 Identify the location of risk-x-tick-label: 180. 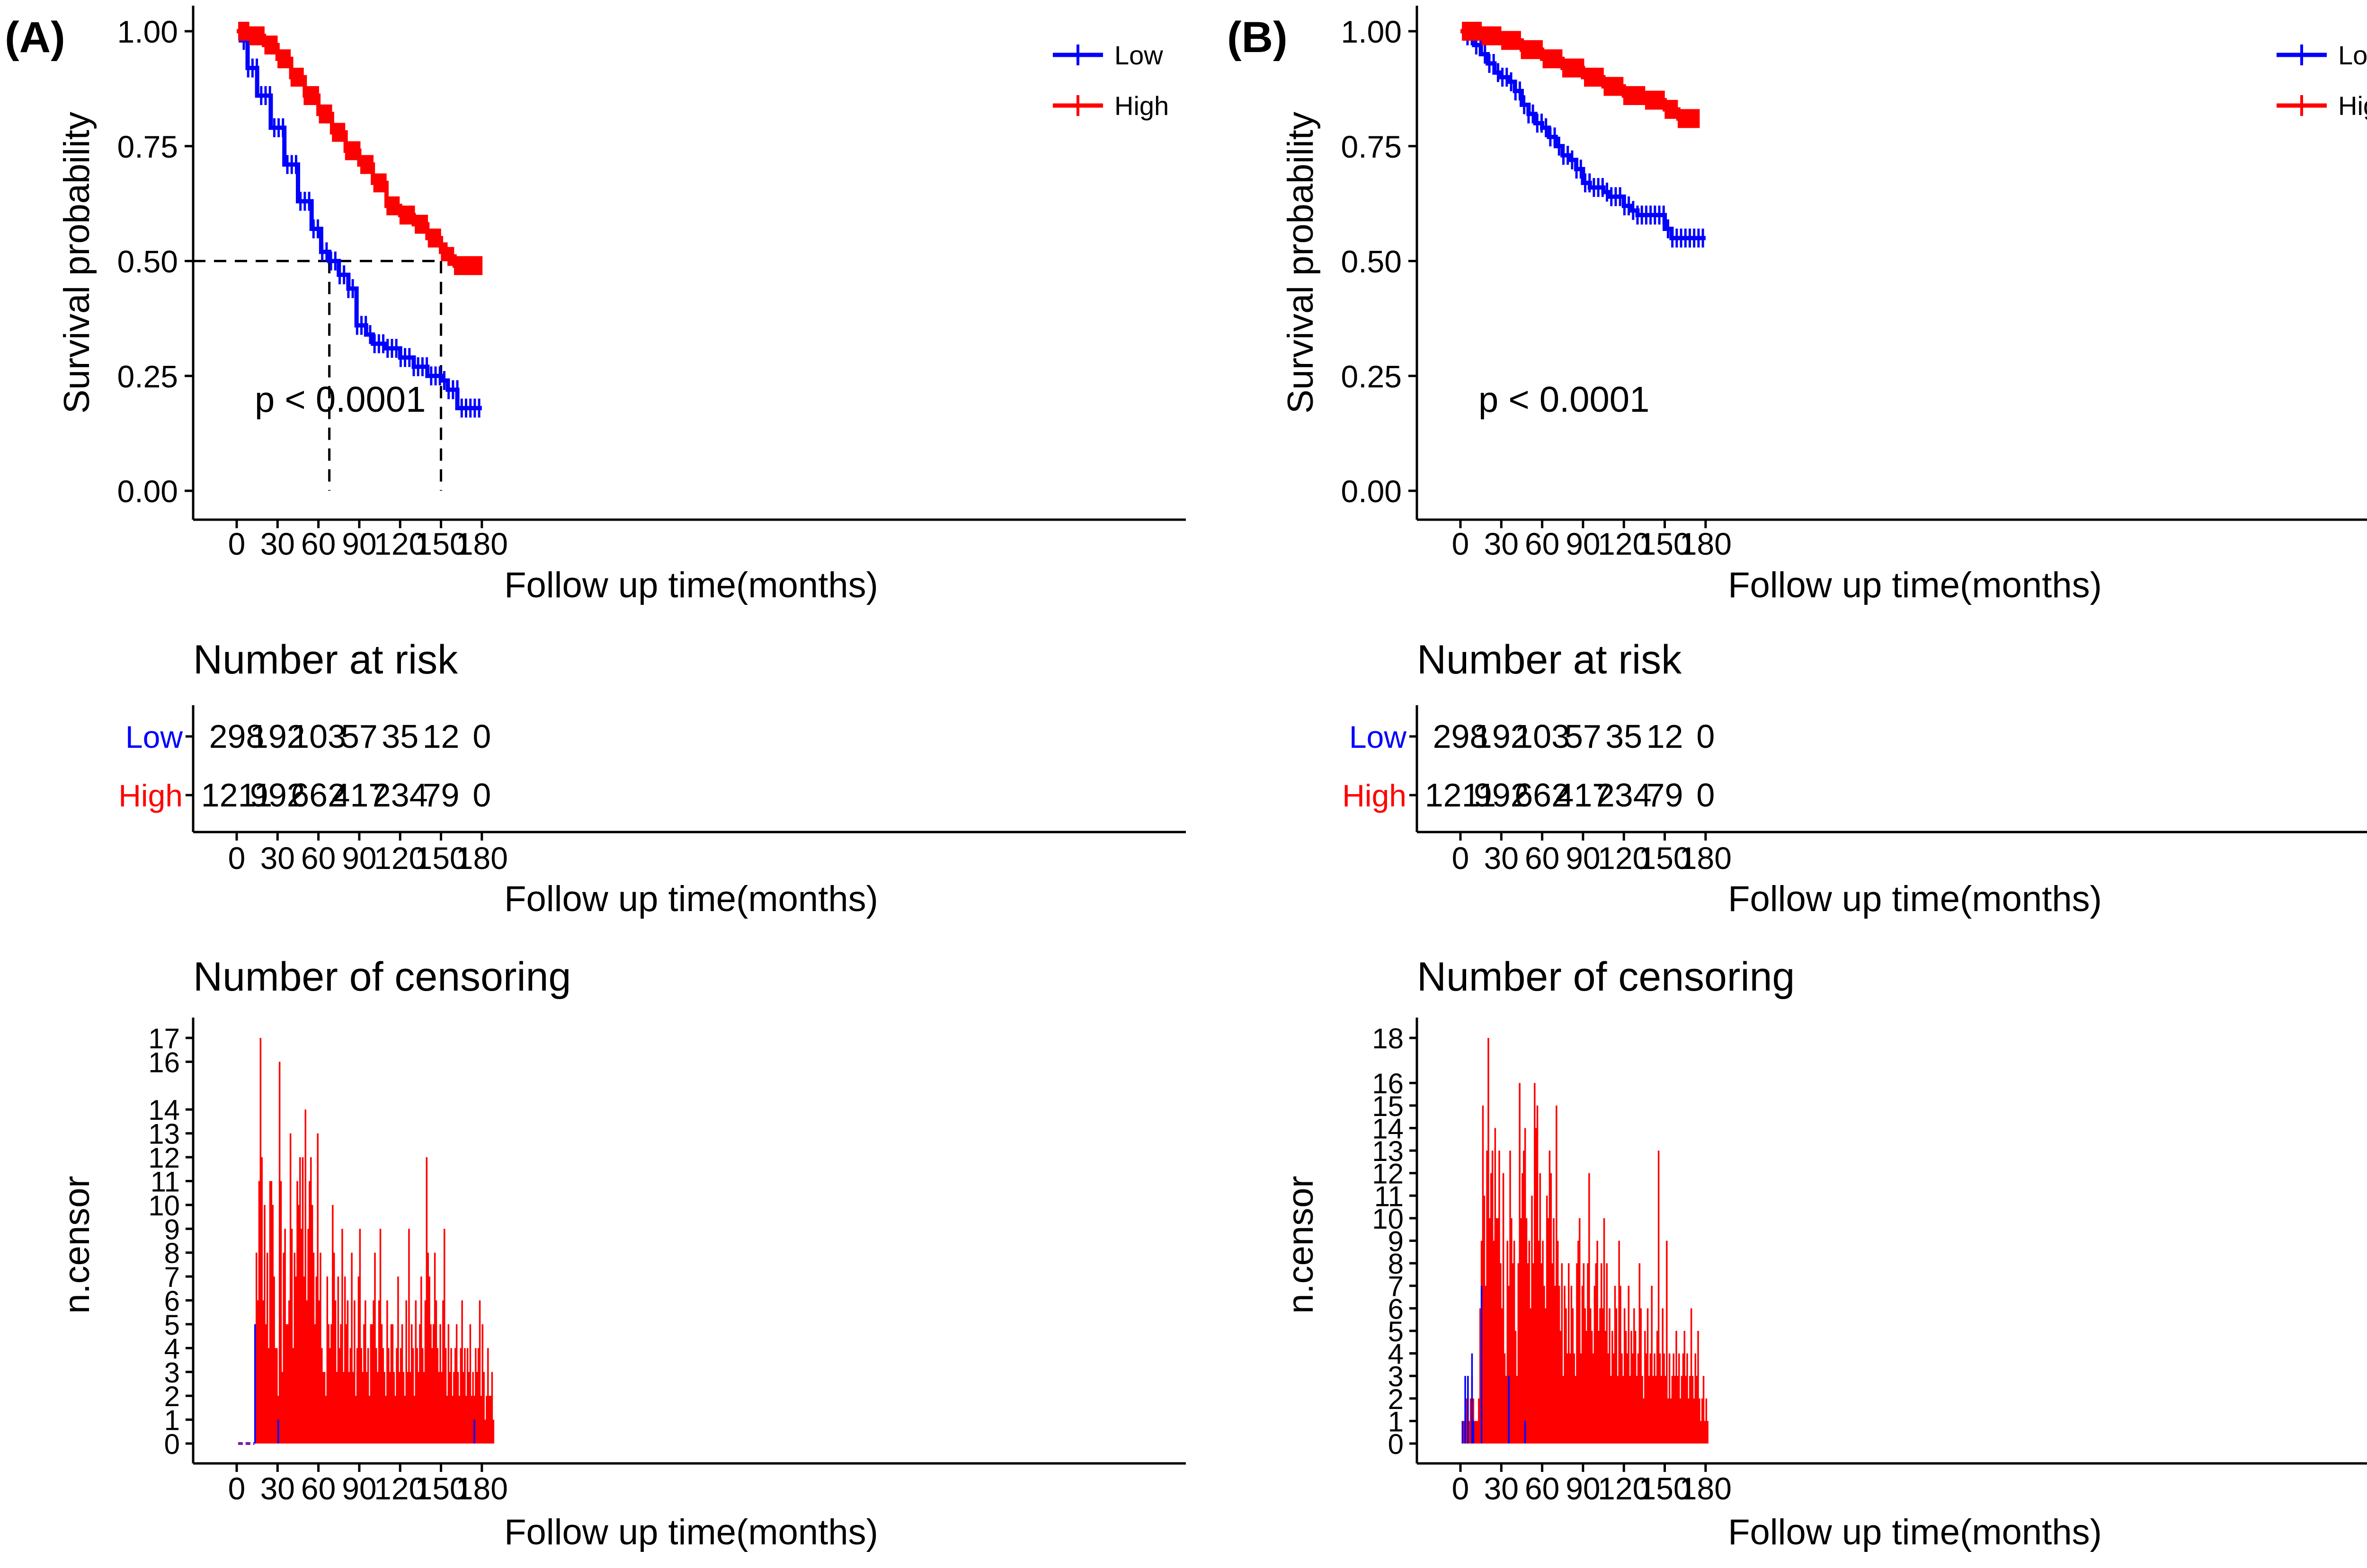
(1706, 858).